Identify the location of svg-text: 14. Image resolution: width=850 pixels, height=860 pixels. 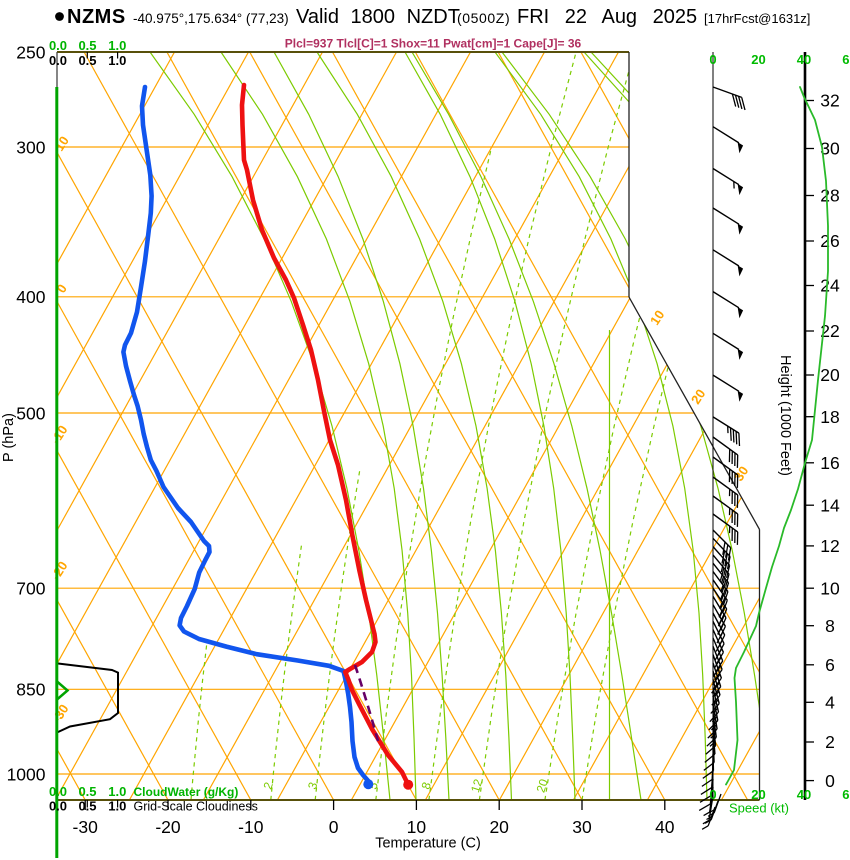
(830, 505).